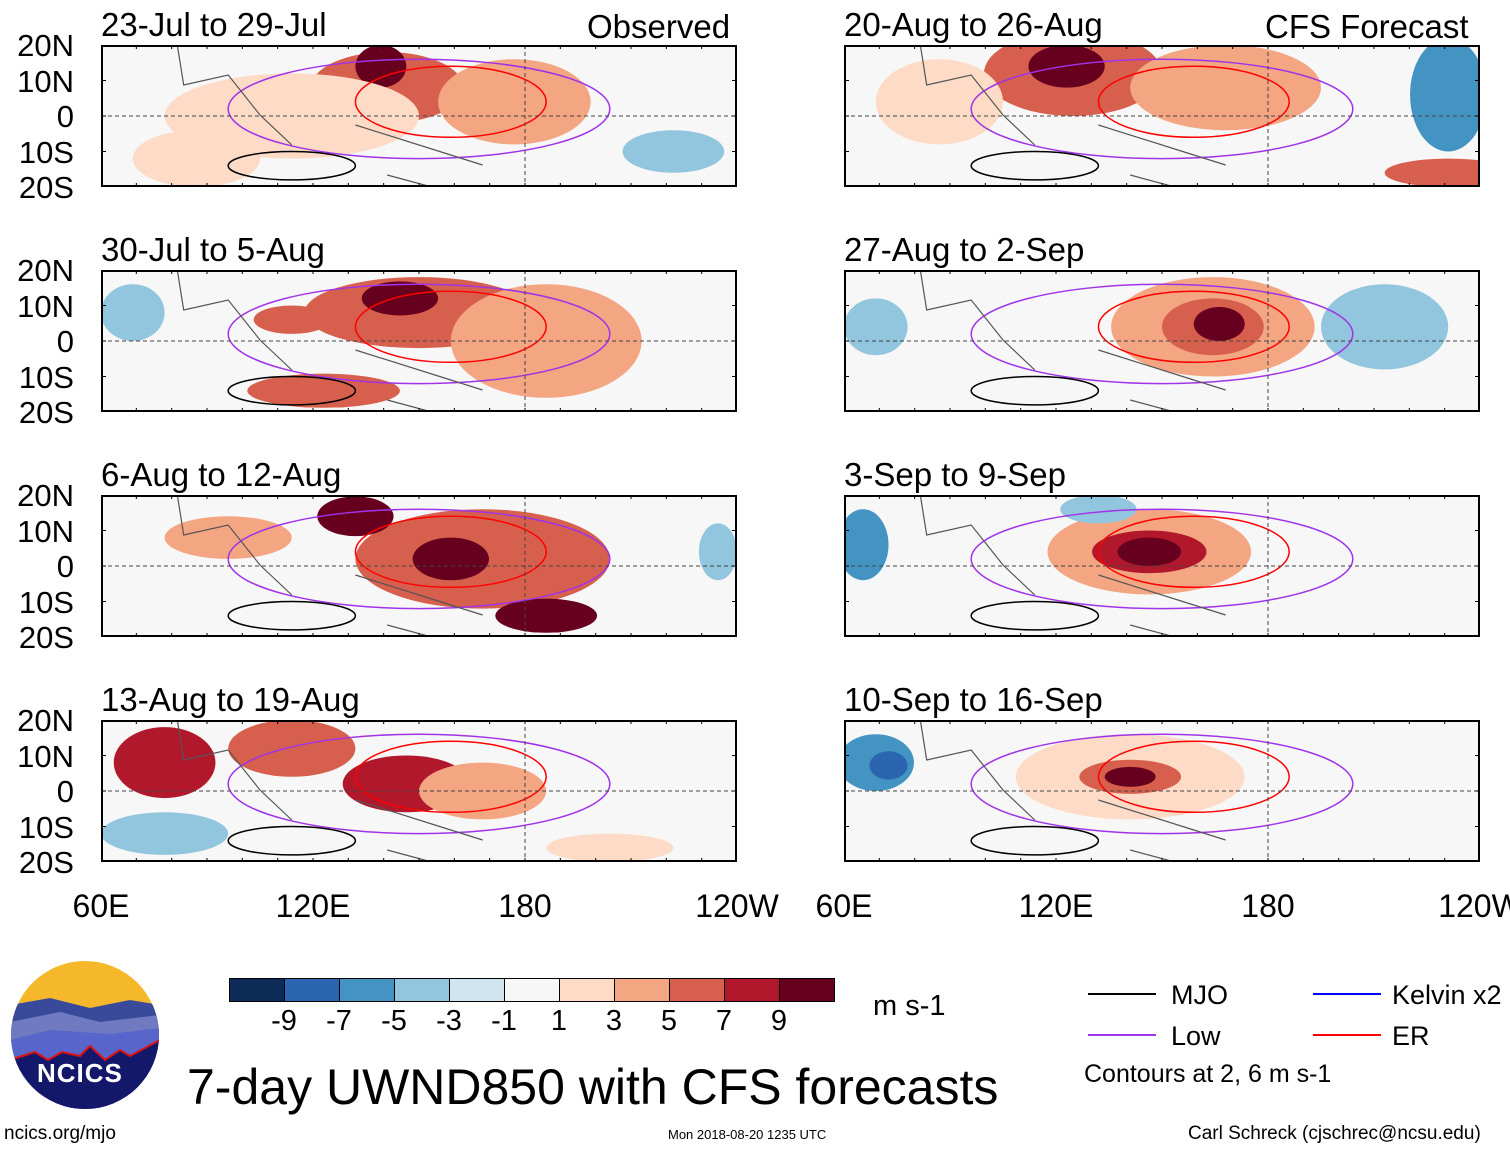 This screenshot has width=1510, height=1149. Describe the element at coordinates (284, 1021) in the screenshot. I see `colorbar-tick-label: -9` at that location.